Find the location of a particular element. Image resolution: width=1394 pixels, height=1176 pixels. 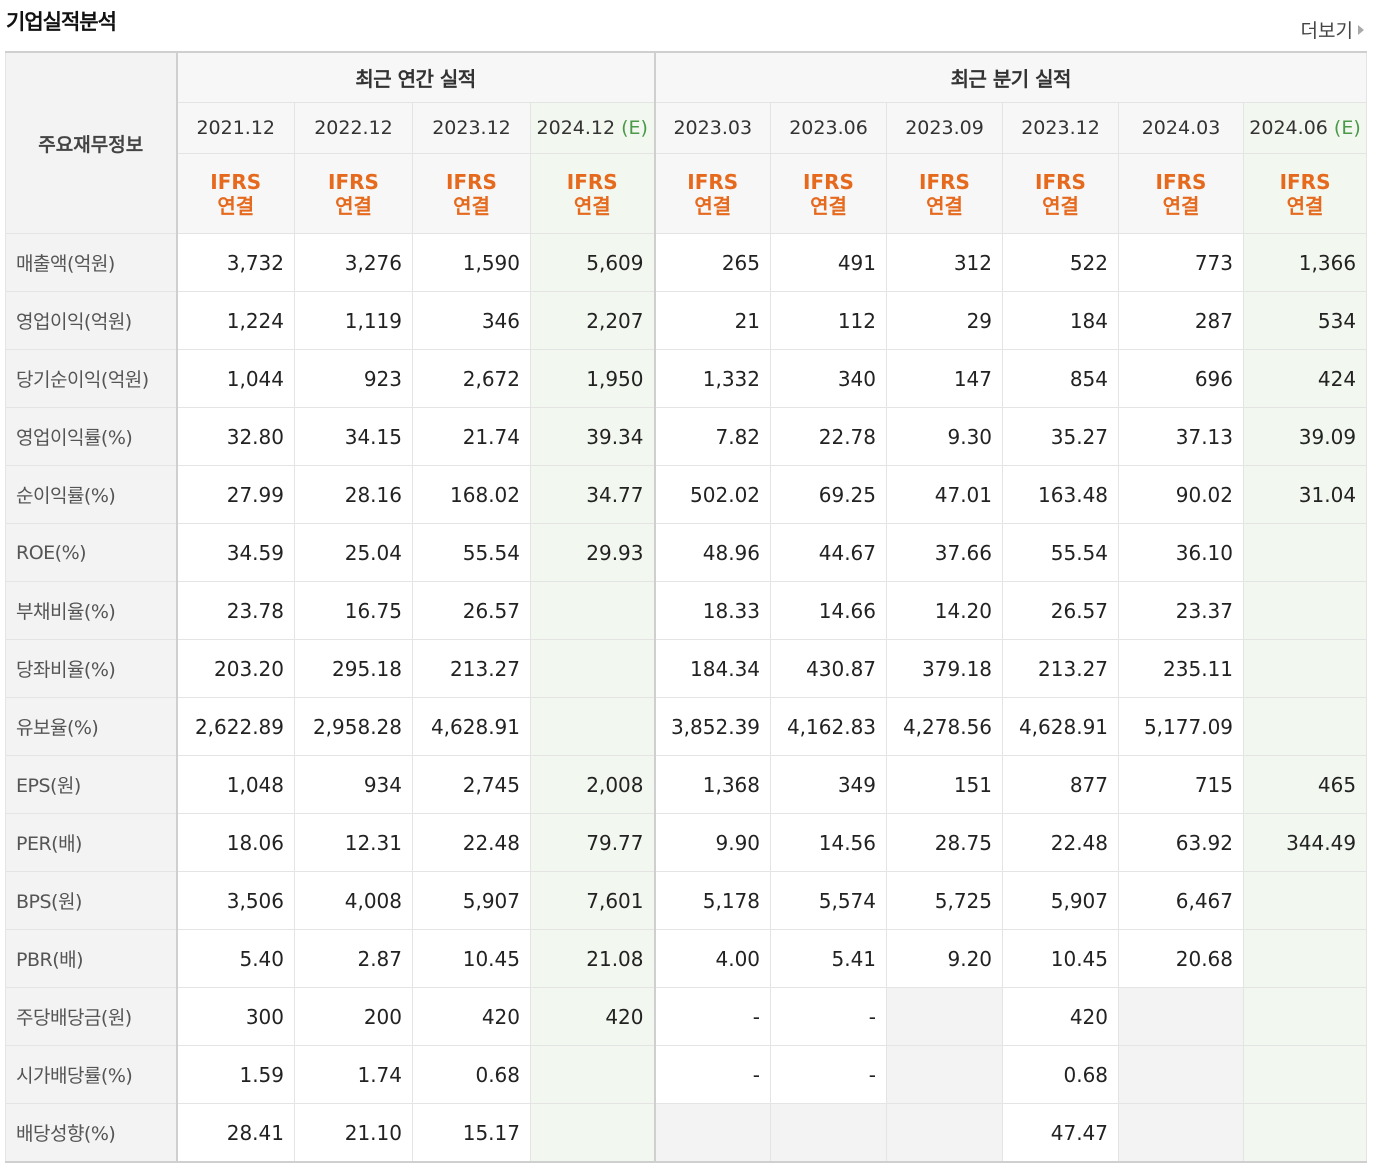

row-label: 순이익률(%) is located at coordinates (91, 494).